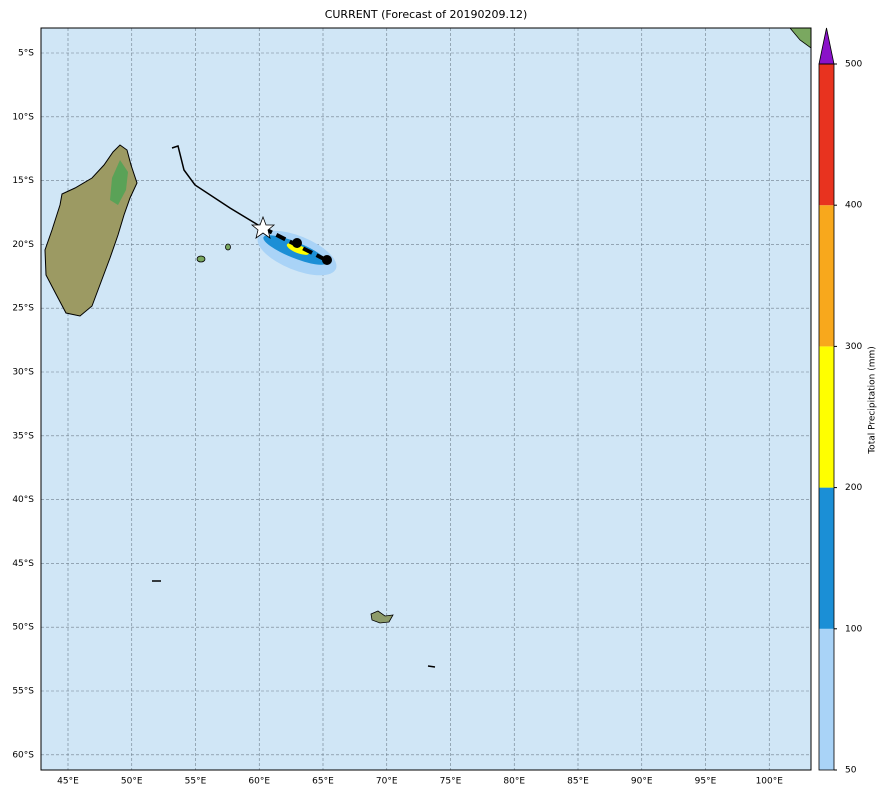 This screenshot has width=887, height=802. What do you see at coordinates (770, 782) in the screenshot?
I see `lon-label: 100°E` at bounding box center [770, 782].